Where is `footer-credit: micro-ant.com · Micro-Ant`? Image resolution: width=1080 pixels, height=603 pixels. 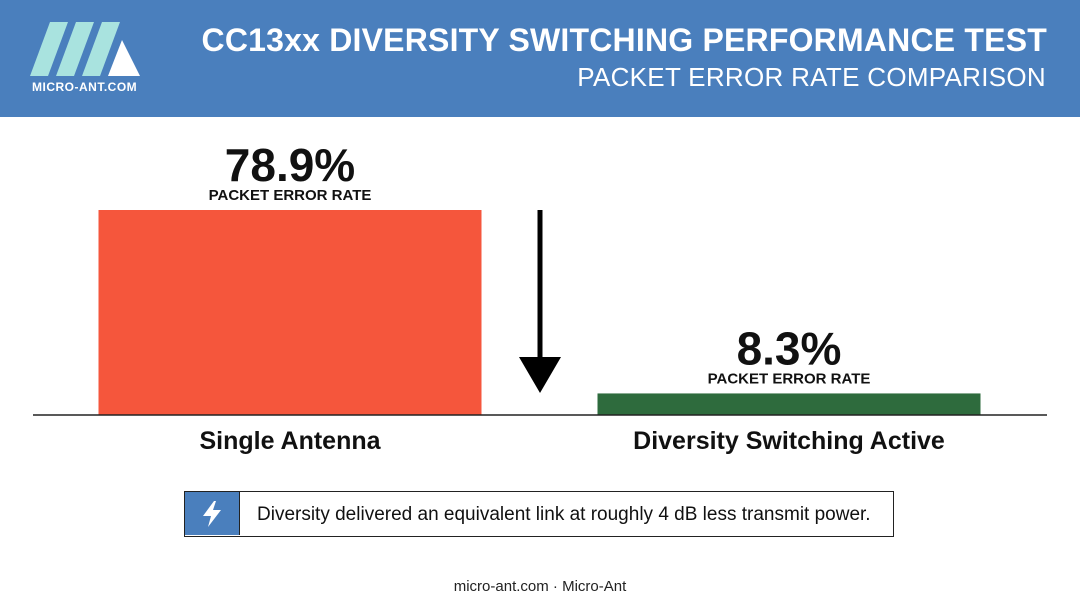 footer-credit: micro-ant.com · Micro-Ant is located at coordinates (540, 586).